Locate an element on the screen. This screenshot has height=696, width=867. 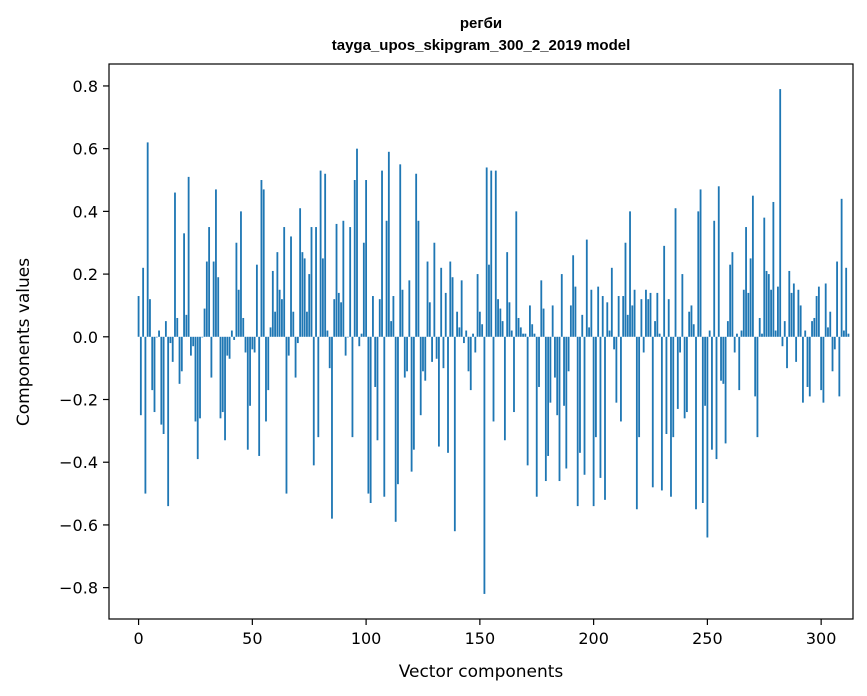
y-axis-label: Components values is located at coordinates (24, 342).